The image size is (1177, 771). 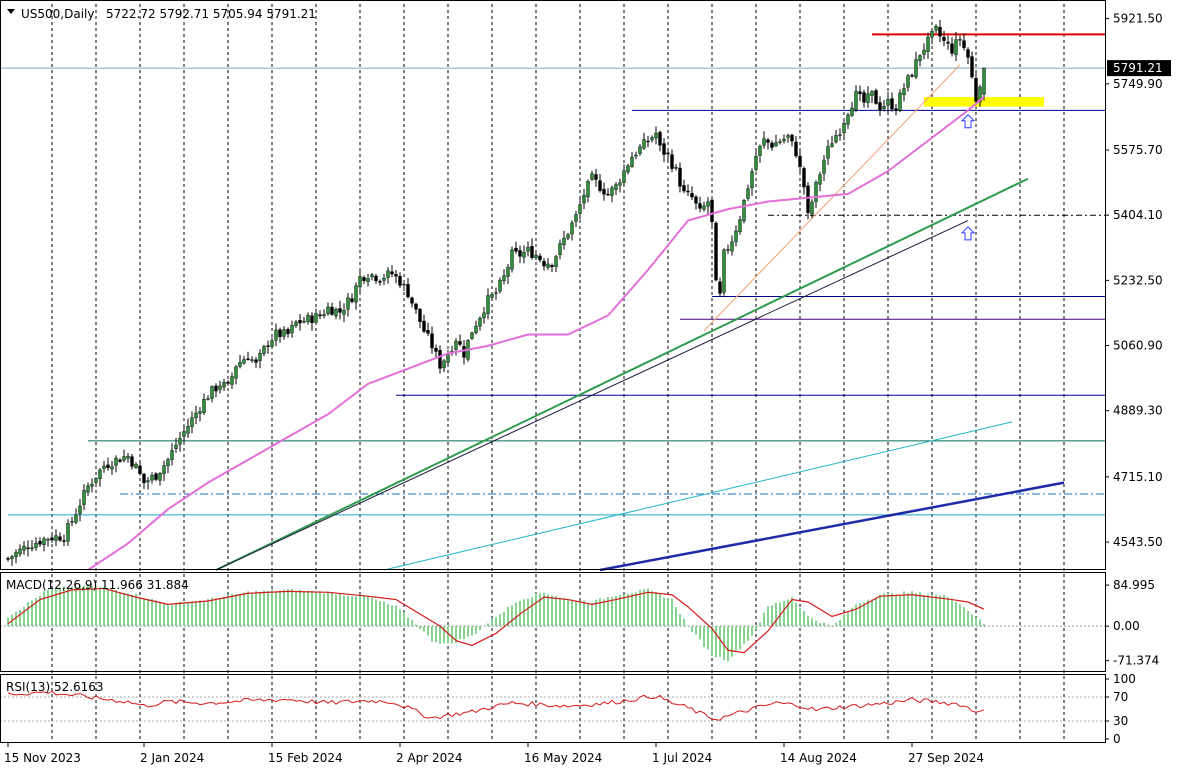 I want to click on time-tick-label: 15 Nov 2023, so click(x=42, y=758).